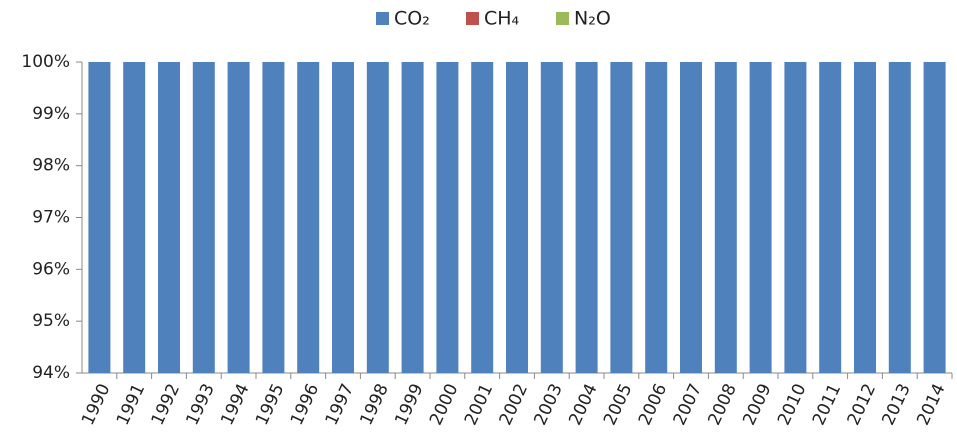 The width and height of the screenshot is (957, 443). Describe the element at coordinates (618, 405) in the screenshot. I see `x-tick-label: 2005` at that location.